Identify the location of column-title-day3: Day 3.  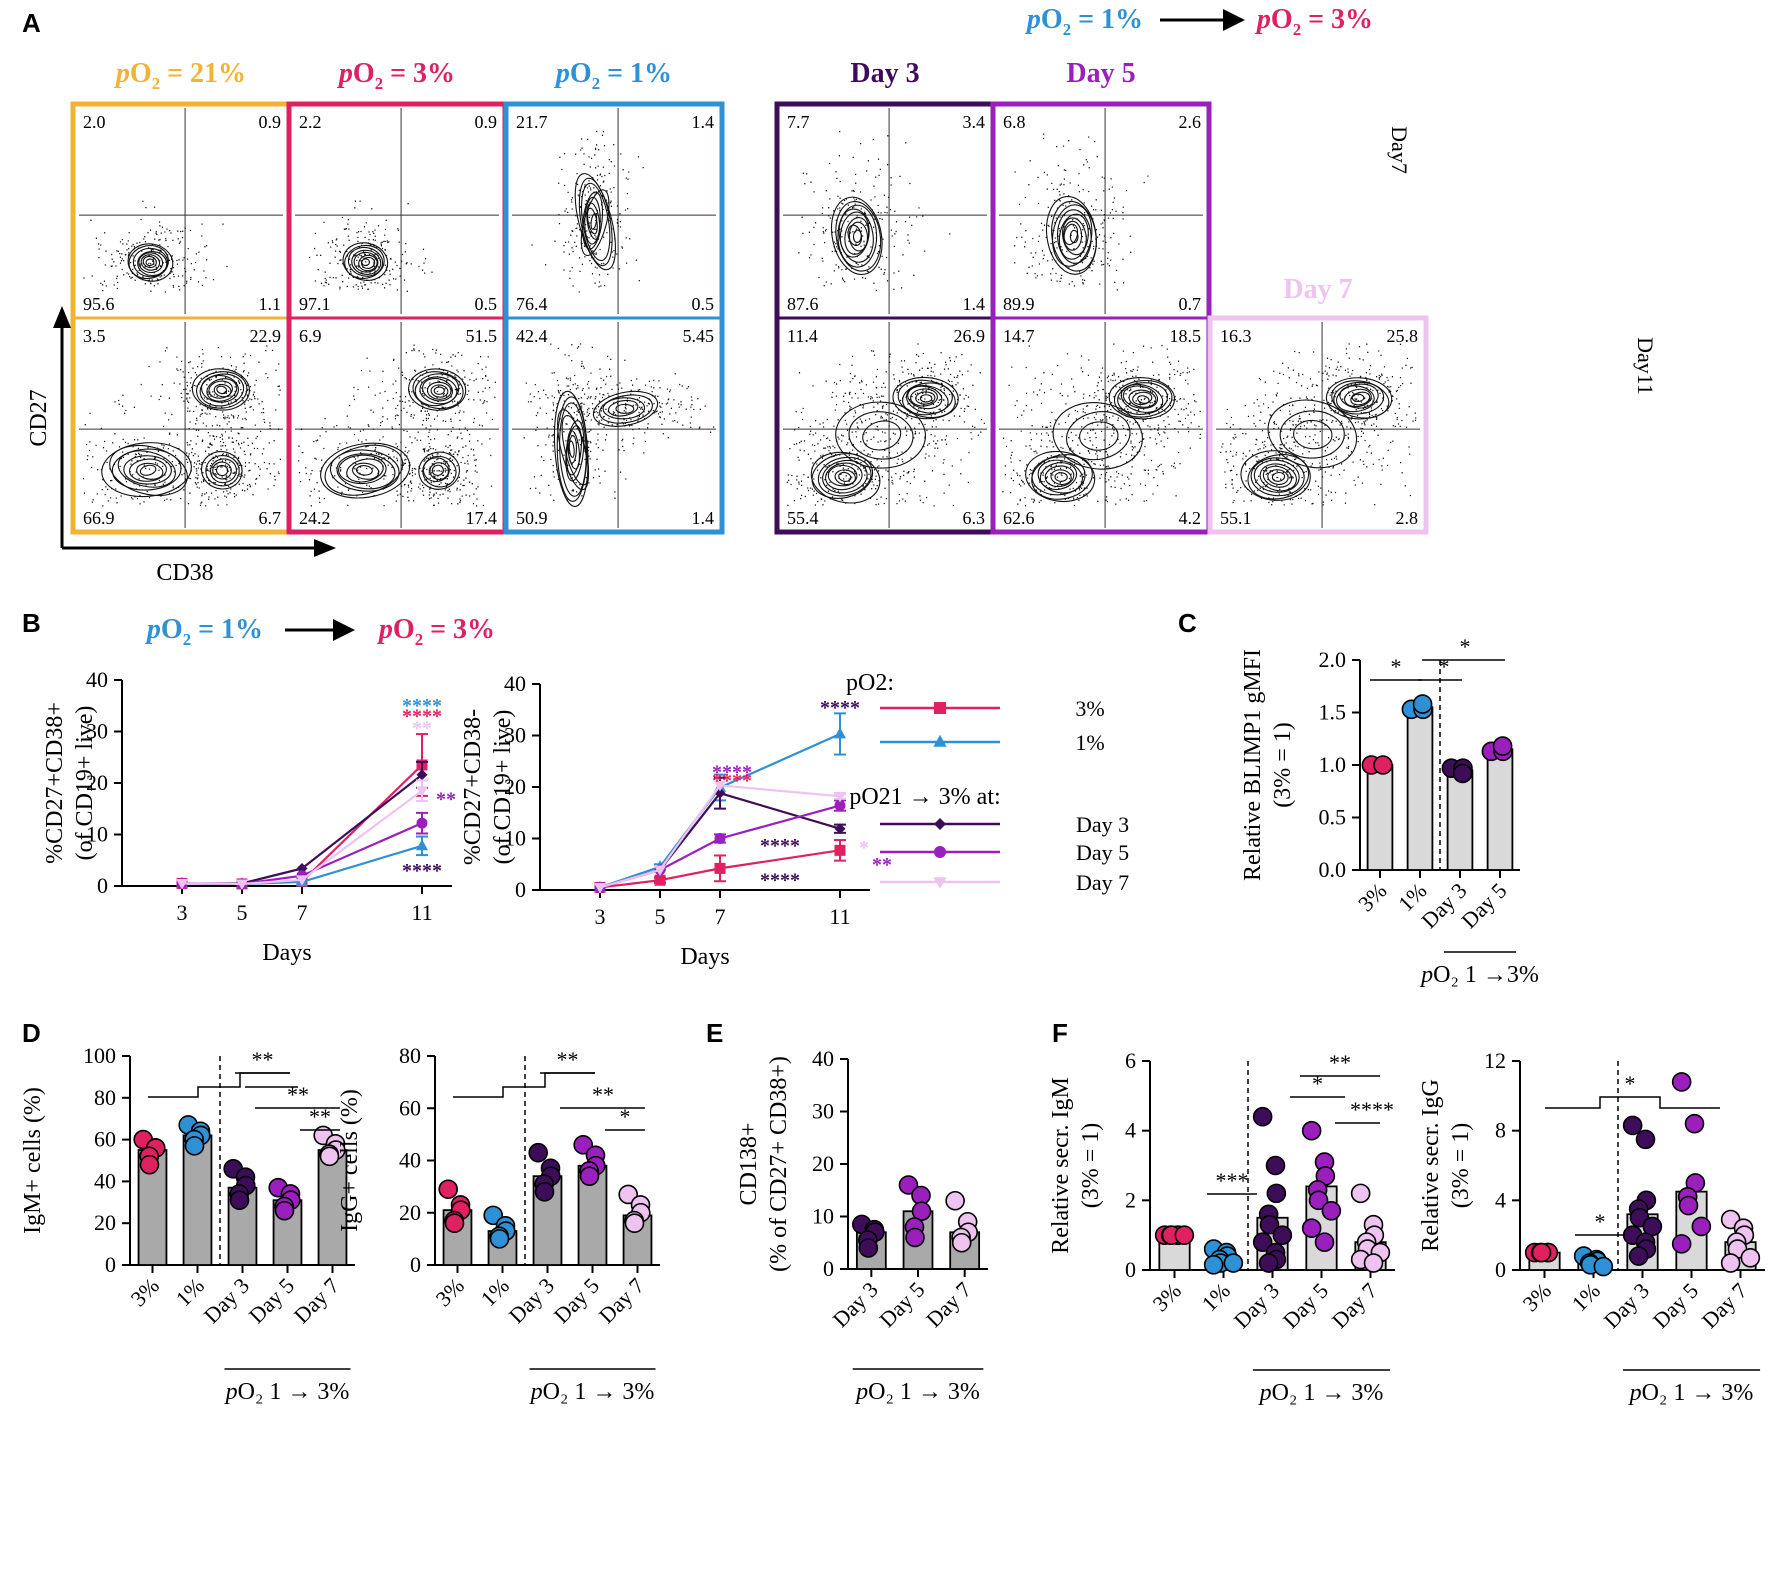
(884, 73).